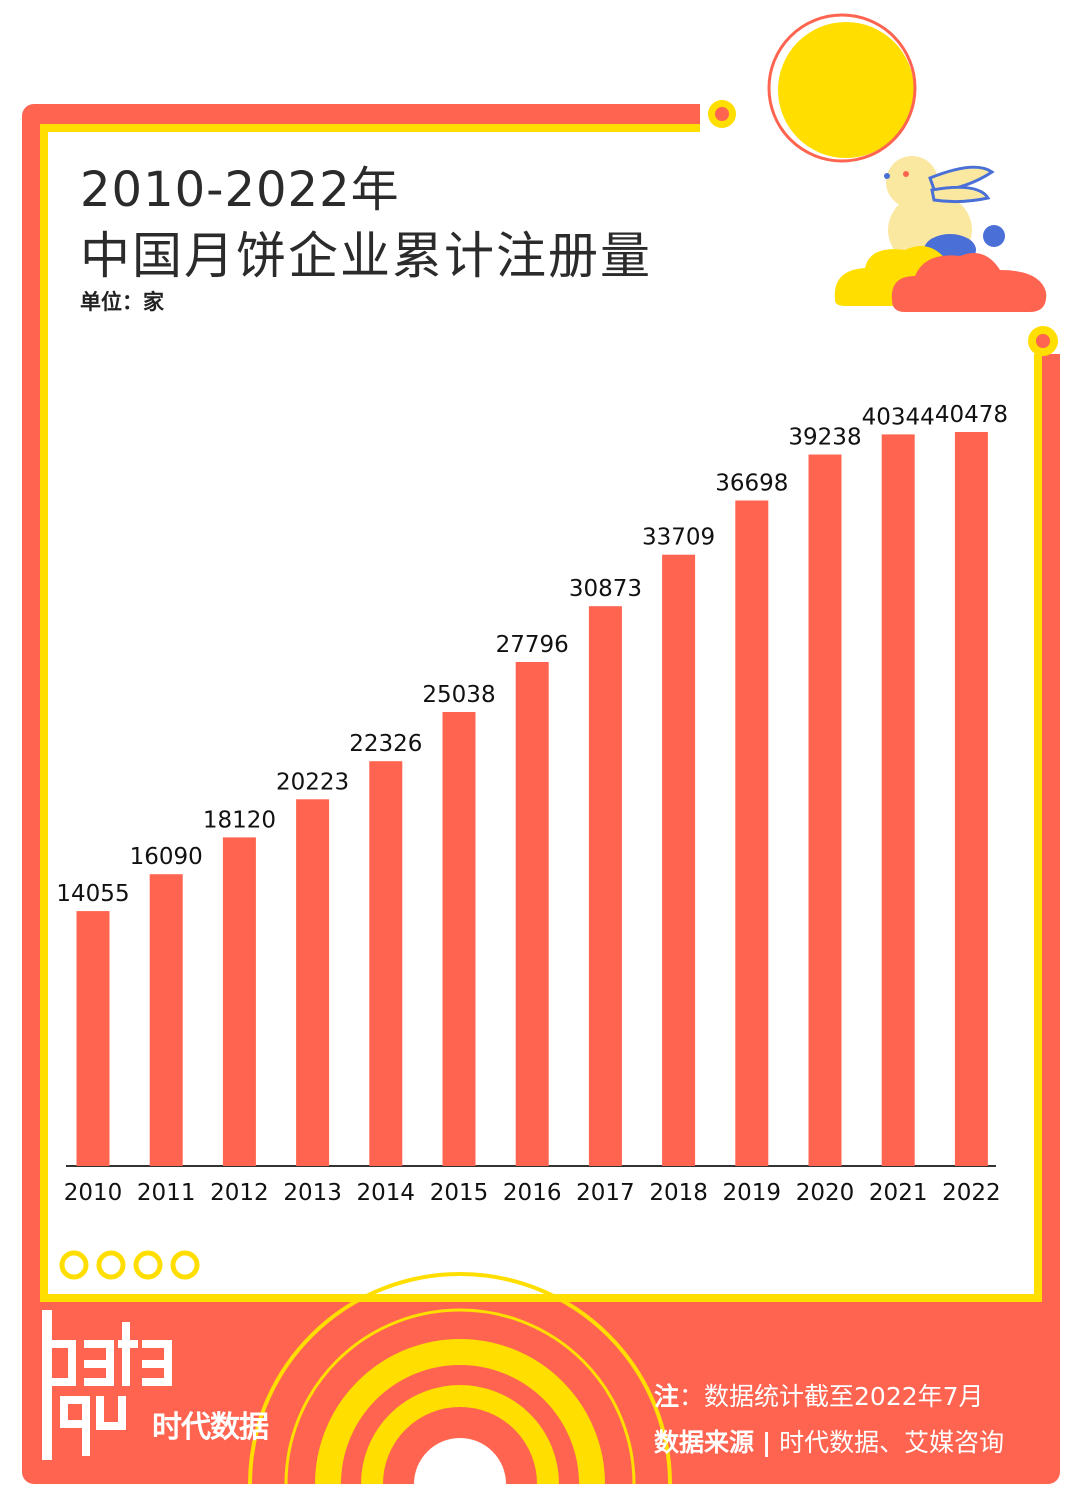  I want to click on x-tick-label-2021: 2021, so click(898, 1193).